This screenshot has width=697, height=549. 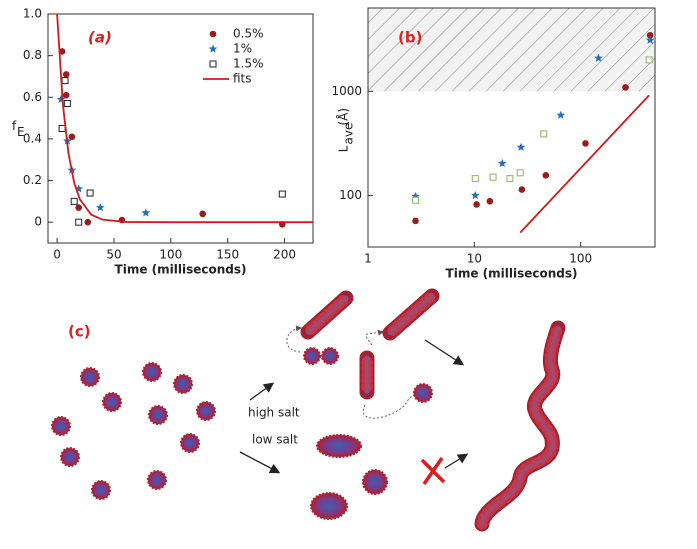 What do you see at coordinates (79, 332) in the screenshot?
I see `panel-label: (c)` at bounding box center [79, 332].